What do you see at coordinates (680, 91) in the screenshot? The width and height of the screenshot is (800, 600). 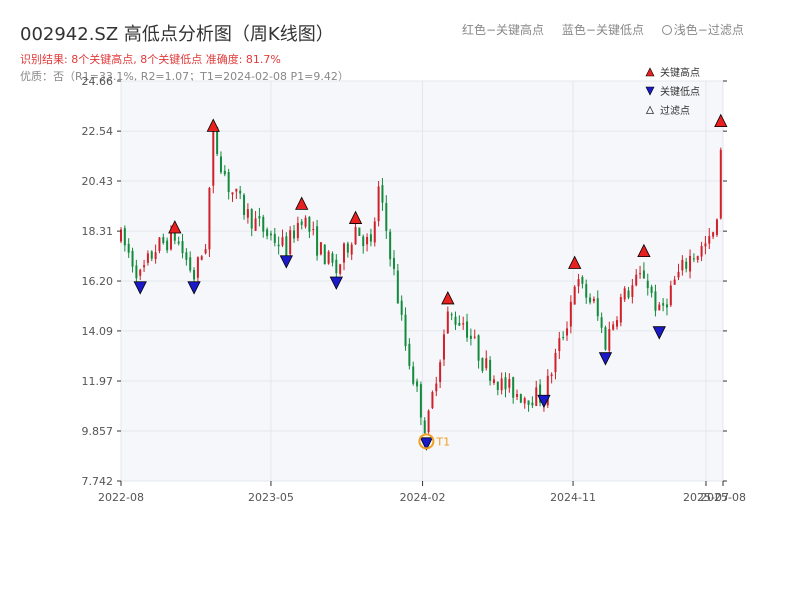 I see `legend-label: 关键低点` at bounding box center [680, 91].